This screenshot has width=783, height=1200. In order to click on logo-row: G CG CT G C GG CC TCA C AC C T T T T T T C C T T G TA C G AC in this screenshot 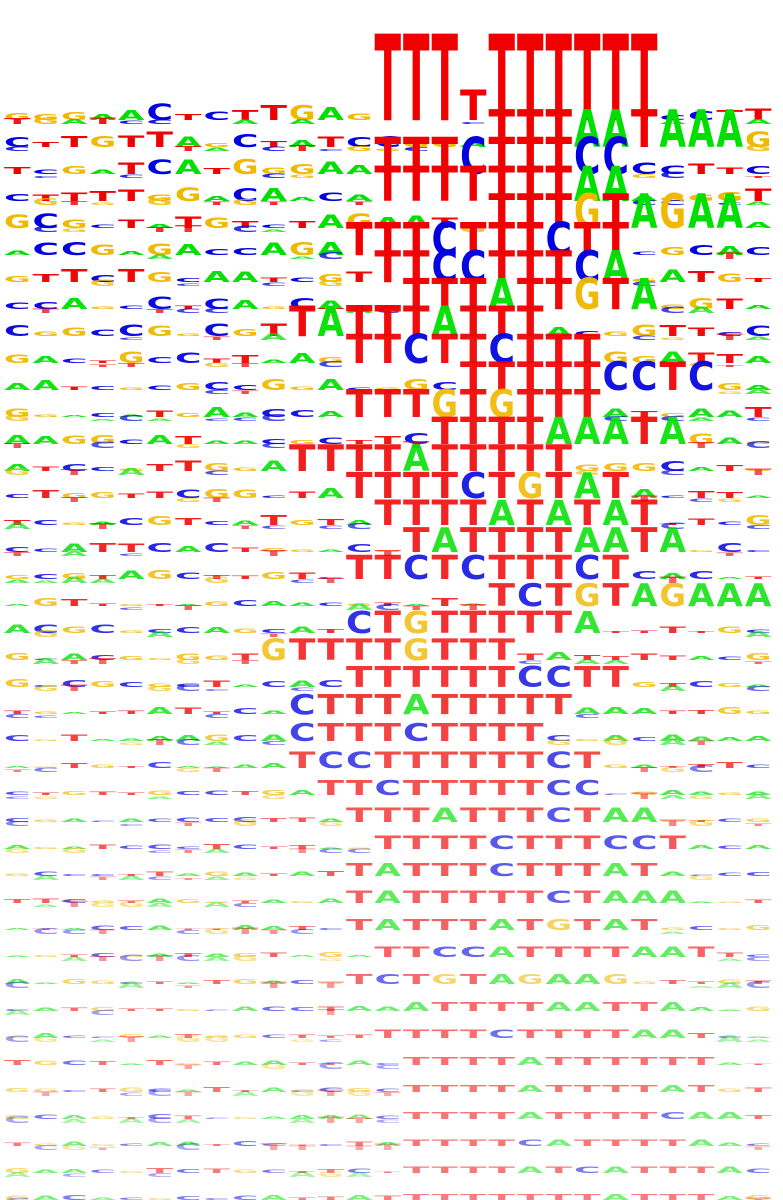, I will do `click(388, 677)`.